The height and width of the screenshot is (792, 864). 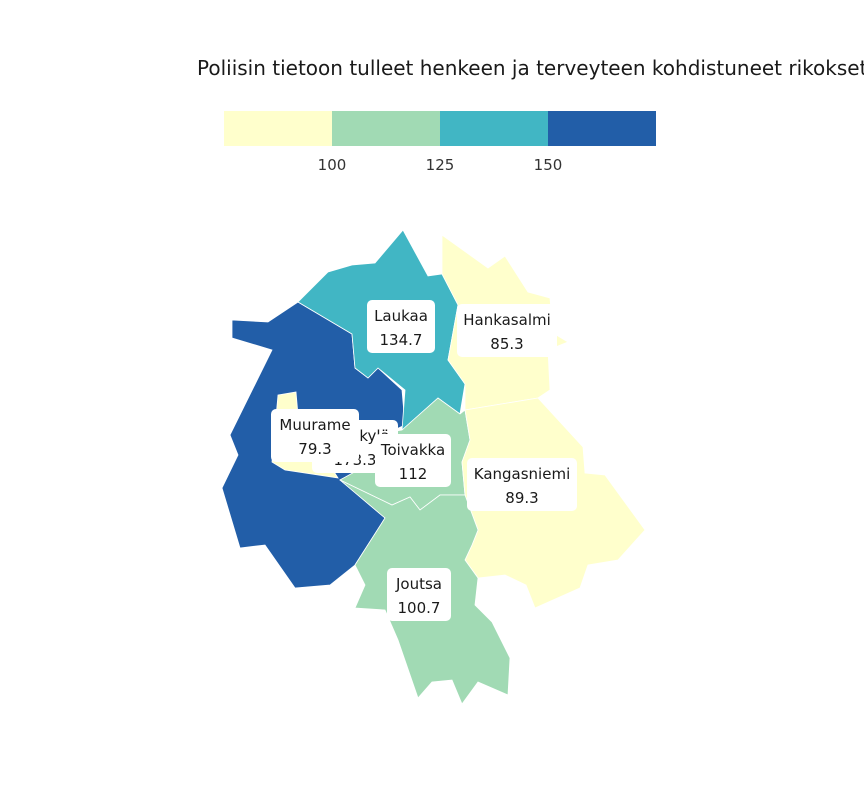 What do you see at coordinates (412, 450) in the screenshot?
I see `label-toivakka-name: Toivakka` at bounding box center [412, 450].